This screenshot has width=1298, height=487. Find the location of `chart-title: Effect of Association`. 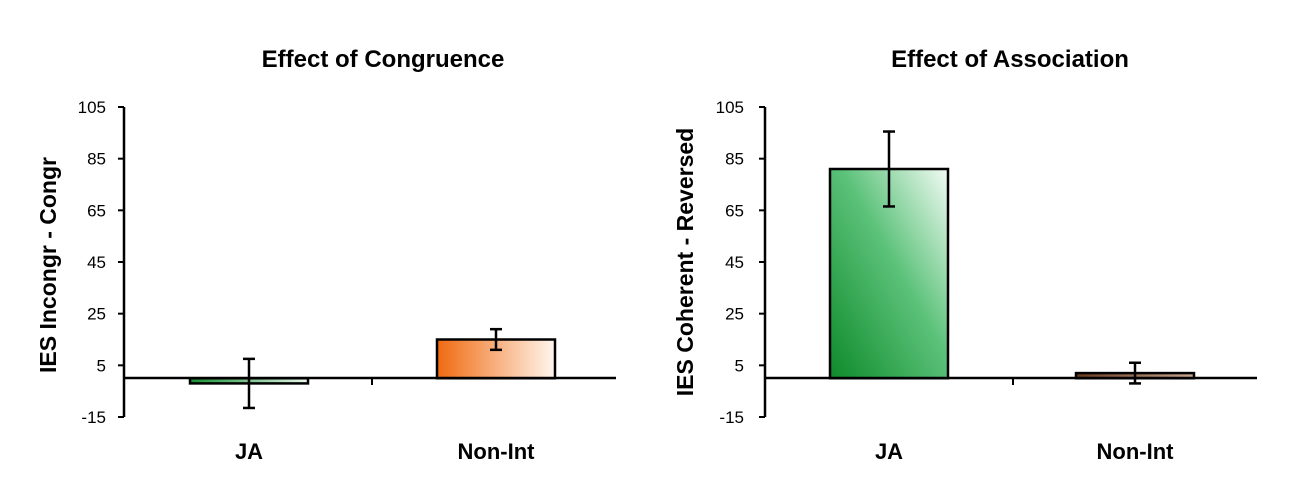

chart-title: Effect of Association is located at coordinates (1010, 59).